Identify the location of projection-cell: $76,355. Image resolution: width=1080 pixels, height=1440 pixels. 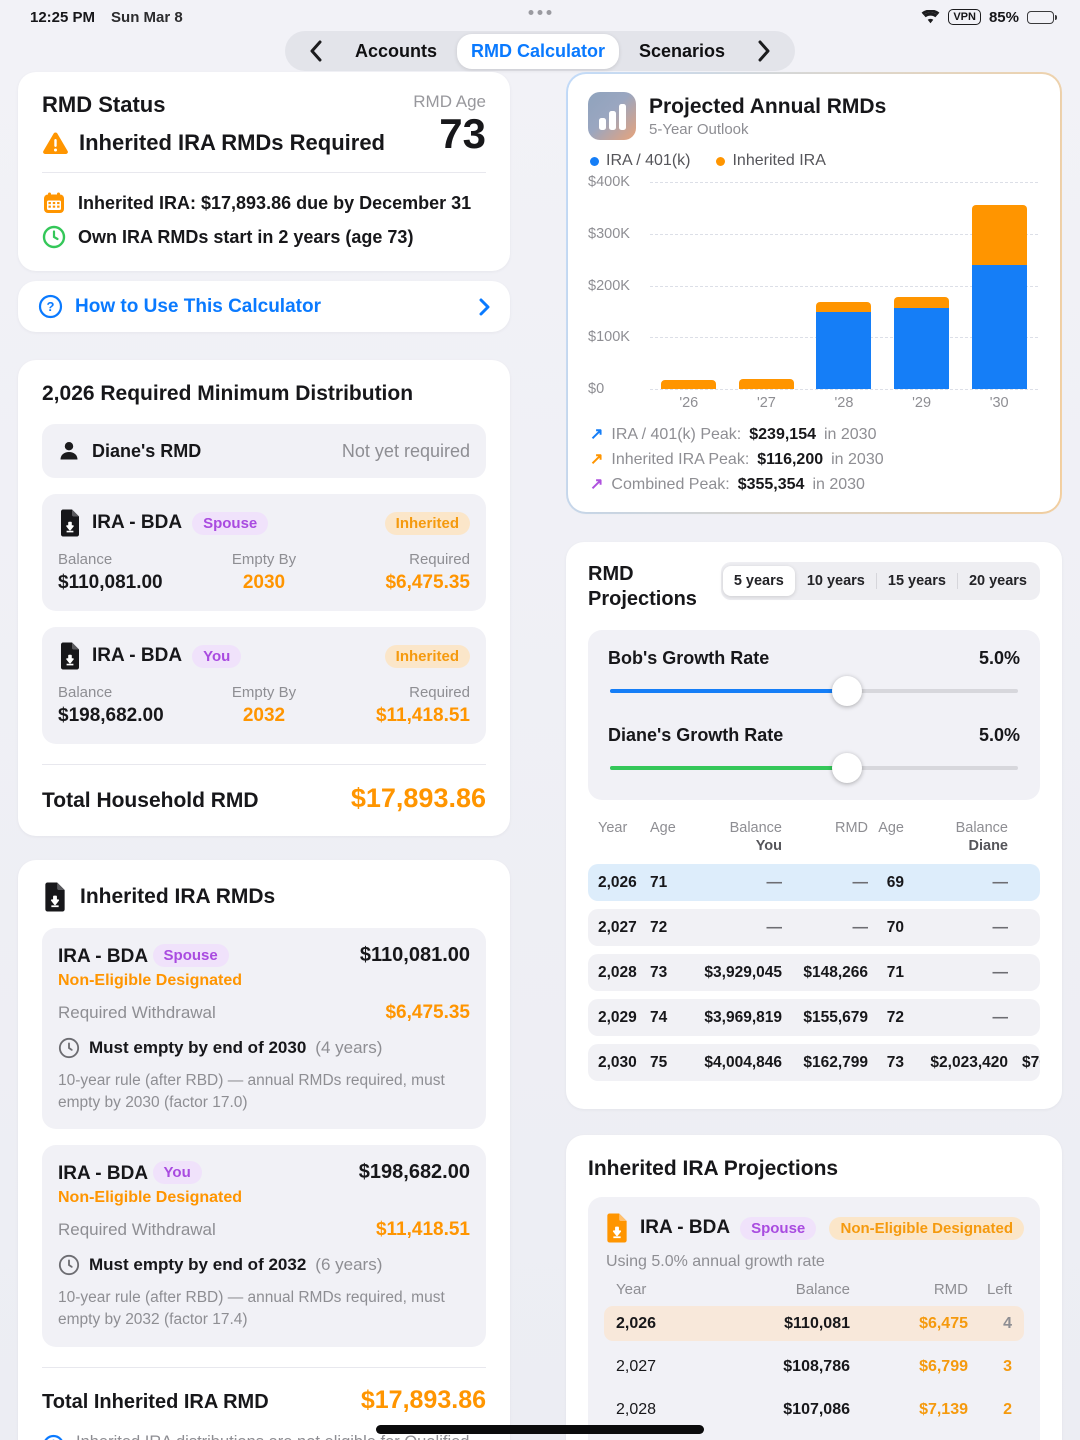
(1030, 1062).